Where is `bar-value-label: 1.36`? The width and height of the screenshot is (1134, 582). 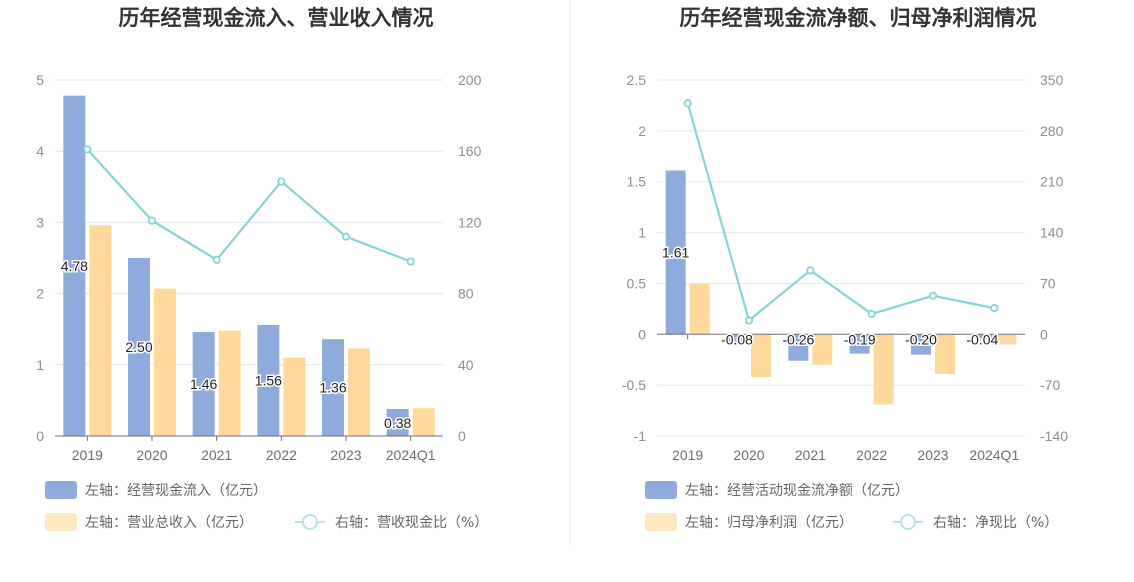
bar-value-label: 1.36 is located at coordinates (332, 388).